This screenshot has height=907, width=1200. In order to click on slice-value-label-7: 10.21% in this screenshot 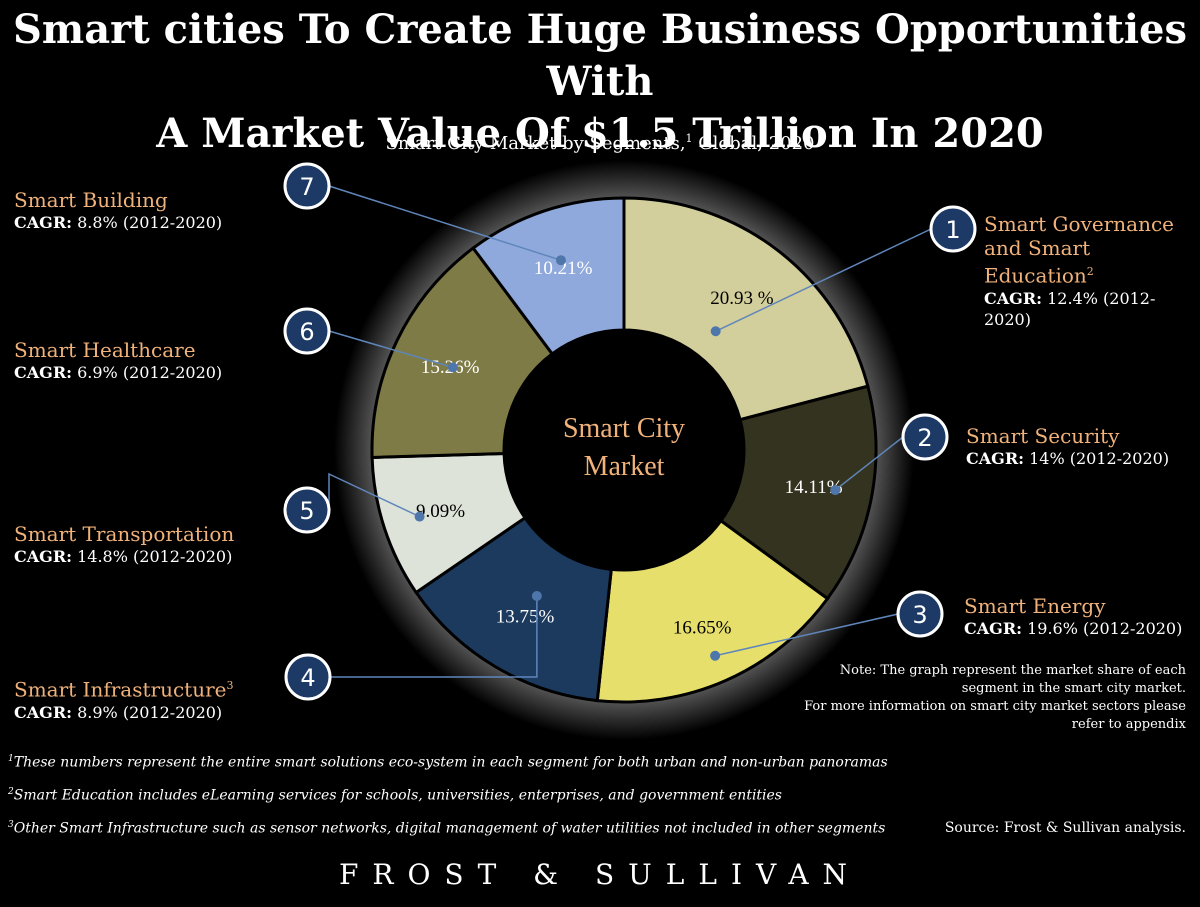, I will do `click(563, 268)`.